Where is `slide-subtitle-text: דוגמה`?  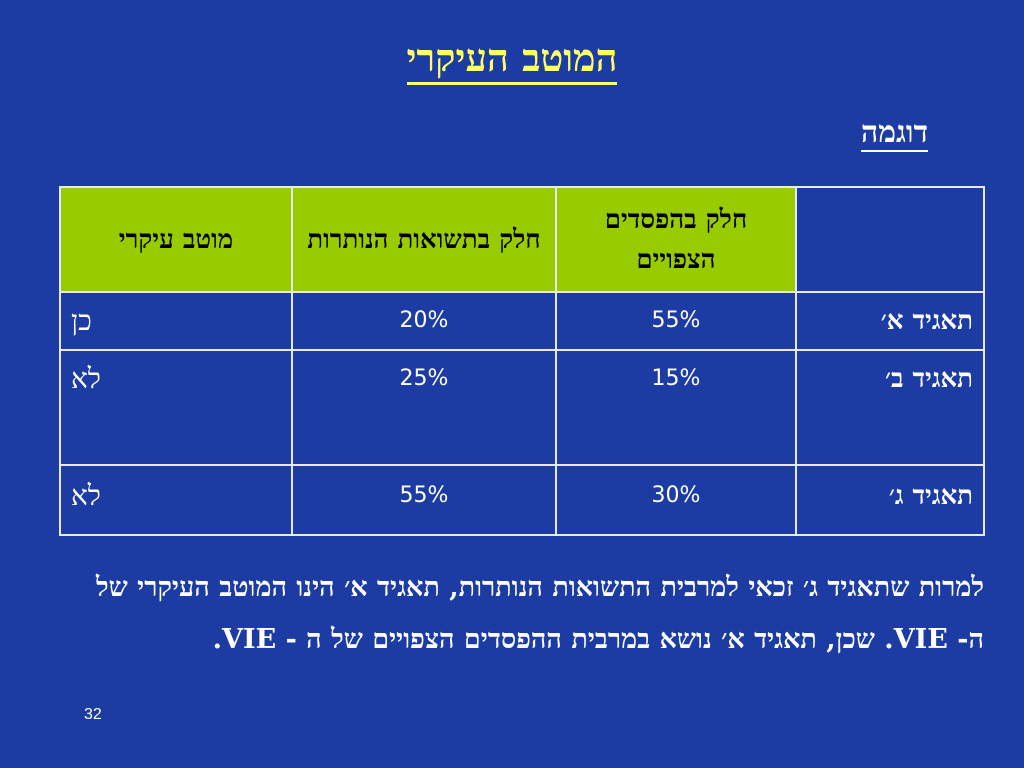
slide-subtitle-text: דוגמה is located at coordinates (894, 133).